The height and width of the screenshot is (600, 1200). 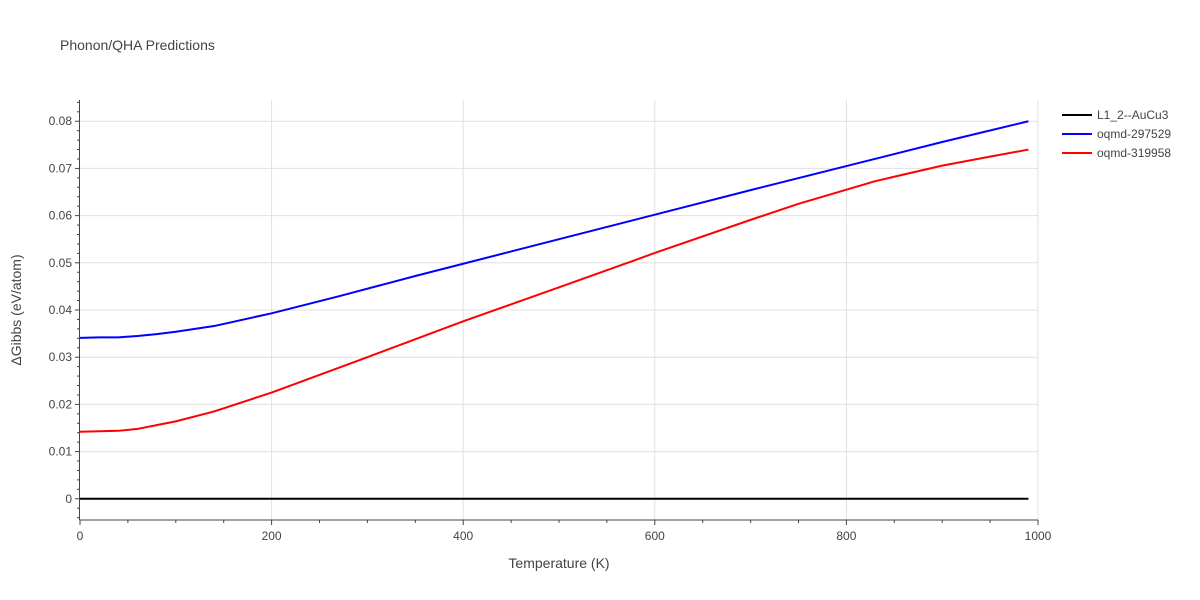 I want to click on y-tick-label: 0.06, so click(x=61, y=216).